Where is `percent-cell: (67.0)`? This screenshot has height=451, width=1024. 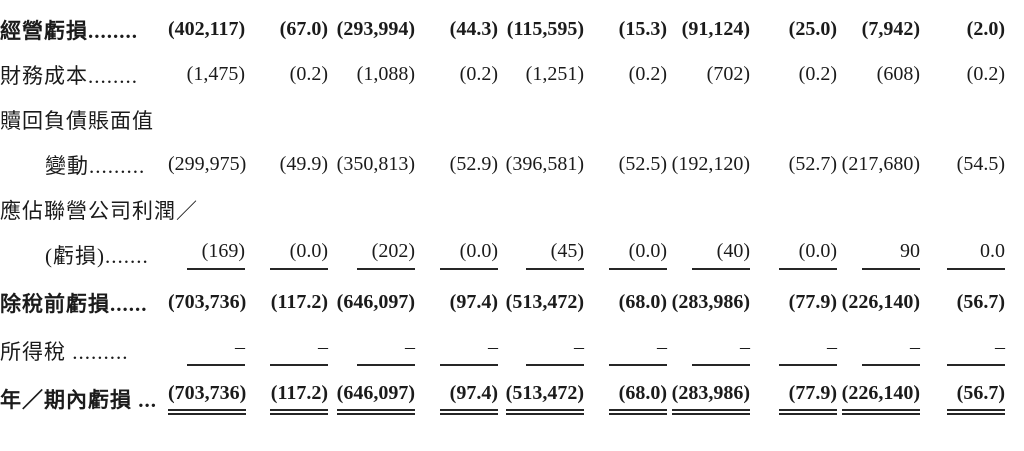
percent-cell: (67.0) is located at coordinates (286, 29).